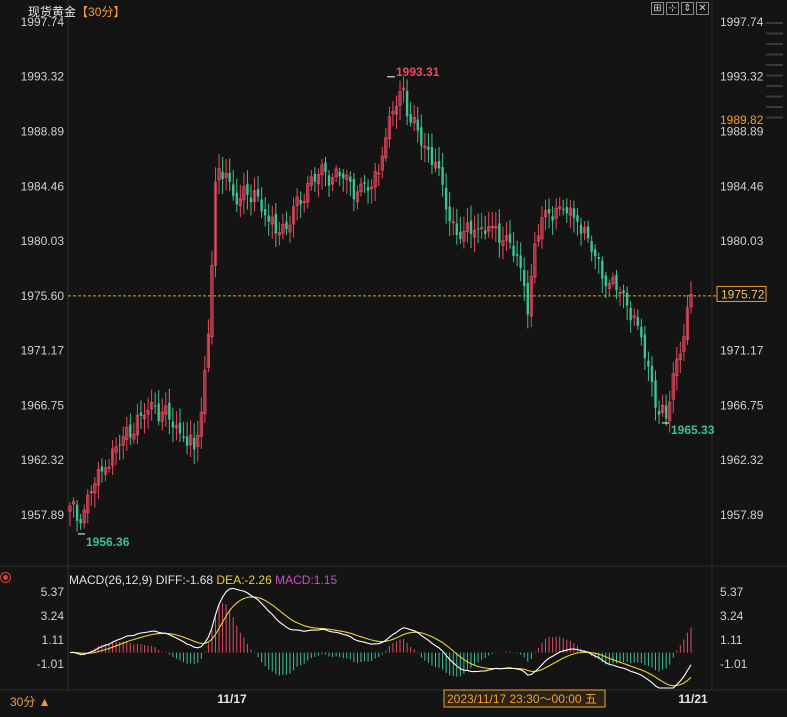  What do you see at coordinates (43, 186) in the screenshot?
I see `price-tick-label-left: 1984.46` at bounding box center [43, 186].